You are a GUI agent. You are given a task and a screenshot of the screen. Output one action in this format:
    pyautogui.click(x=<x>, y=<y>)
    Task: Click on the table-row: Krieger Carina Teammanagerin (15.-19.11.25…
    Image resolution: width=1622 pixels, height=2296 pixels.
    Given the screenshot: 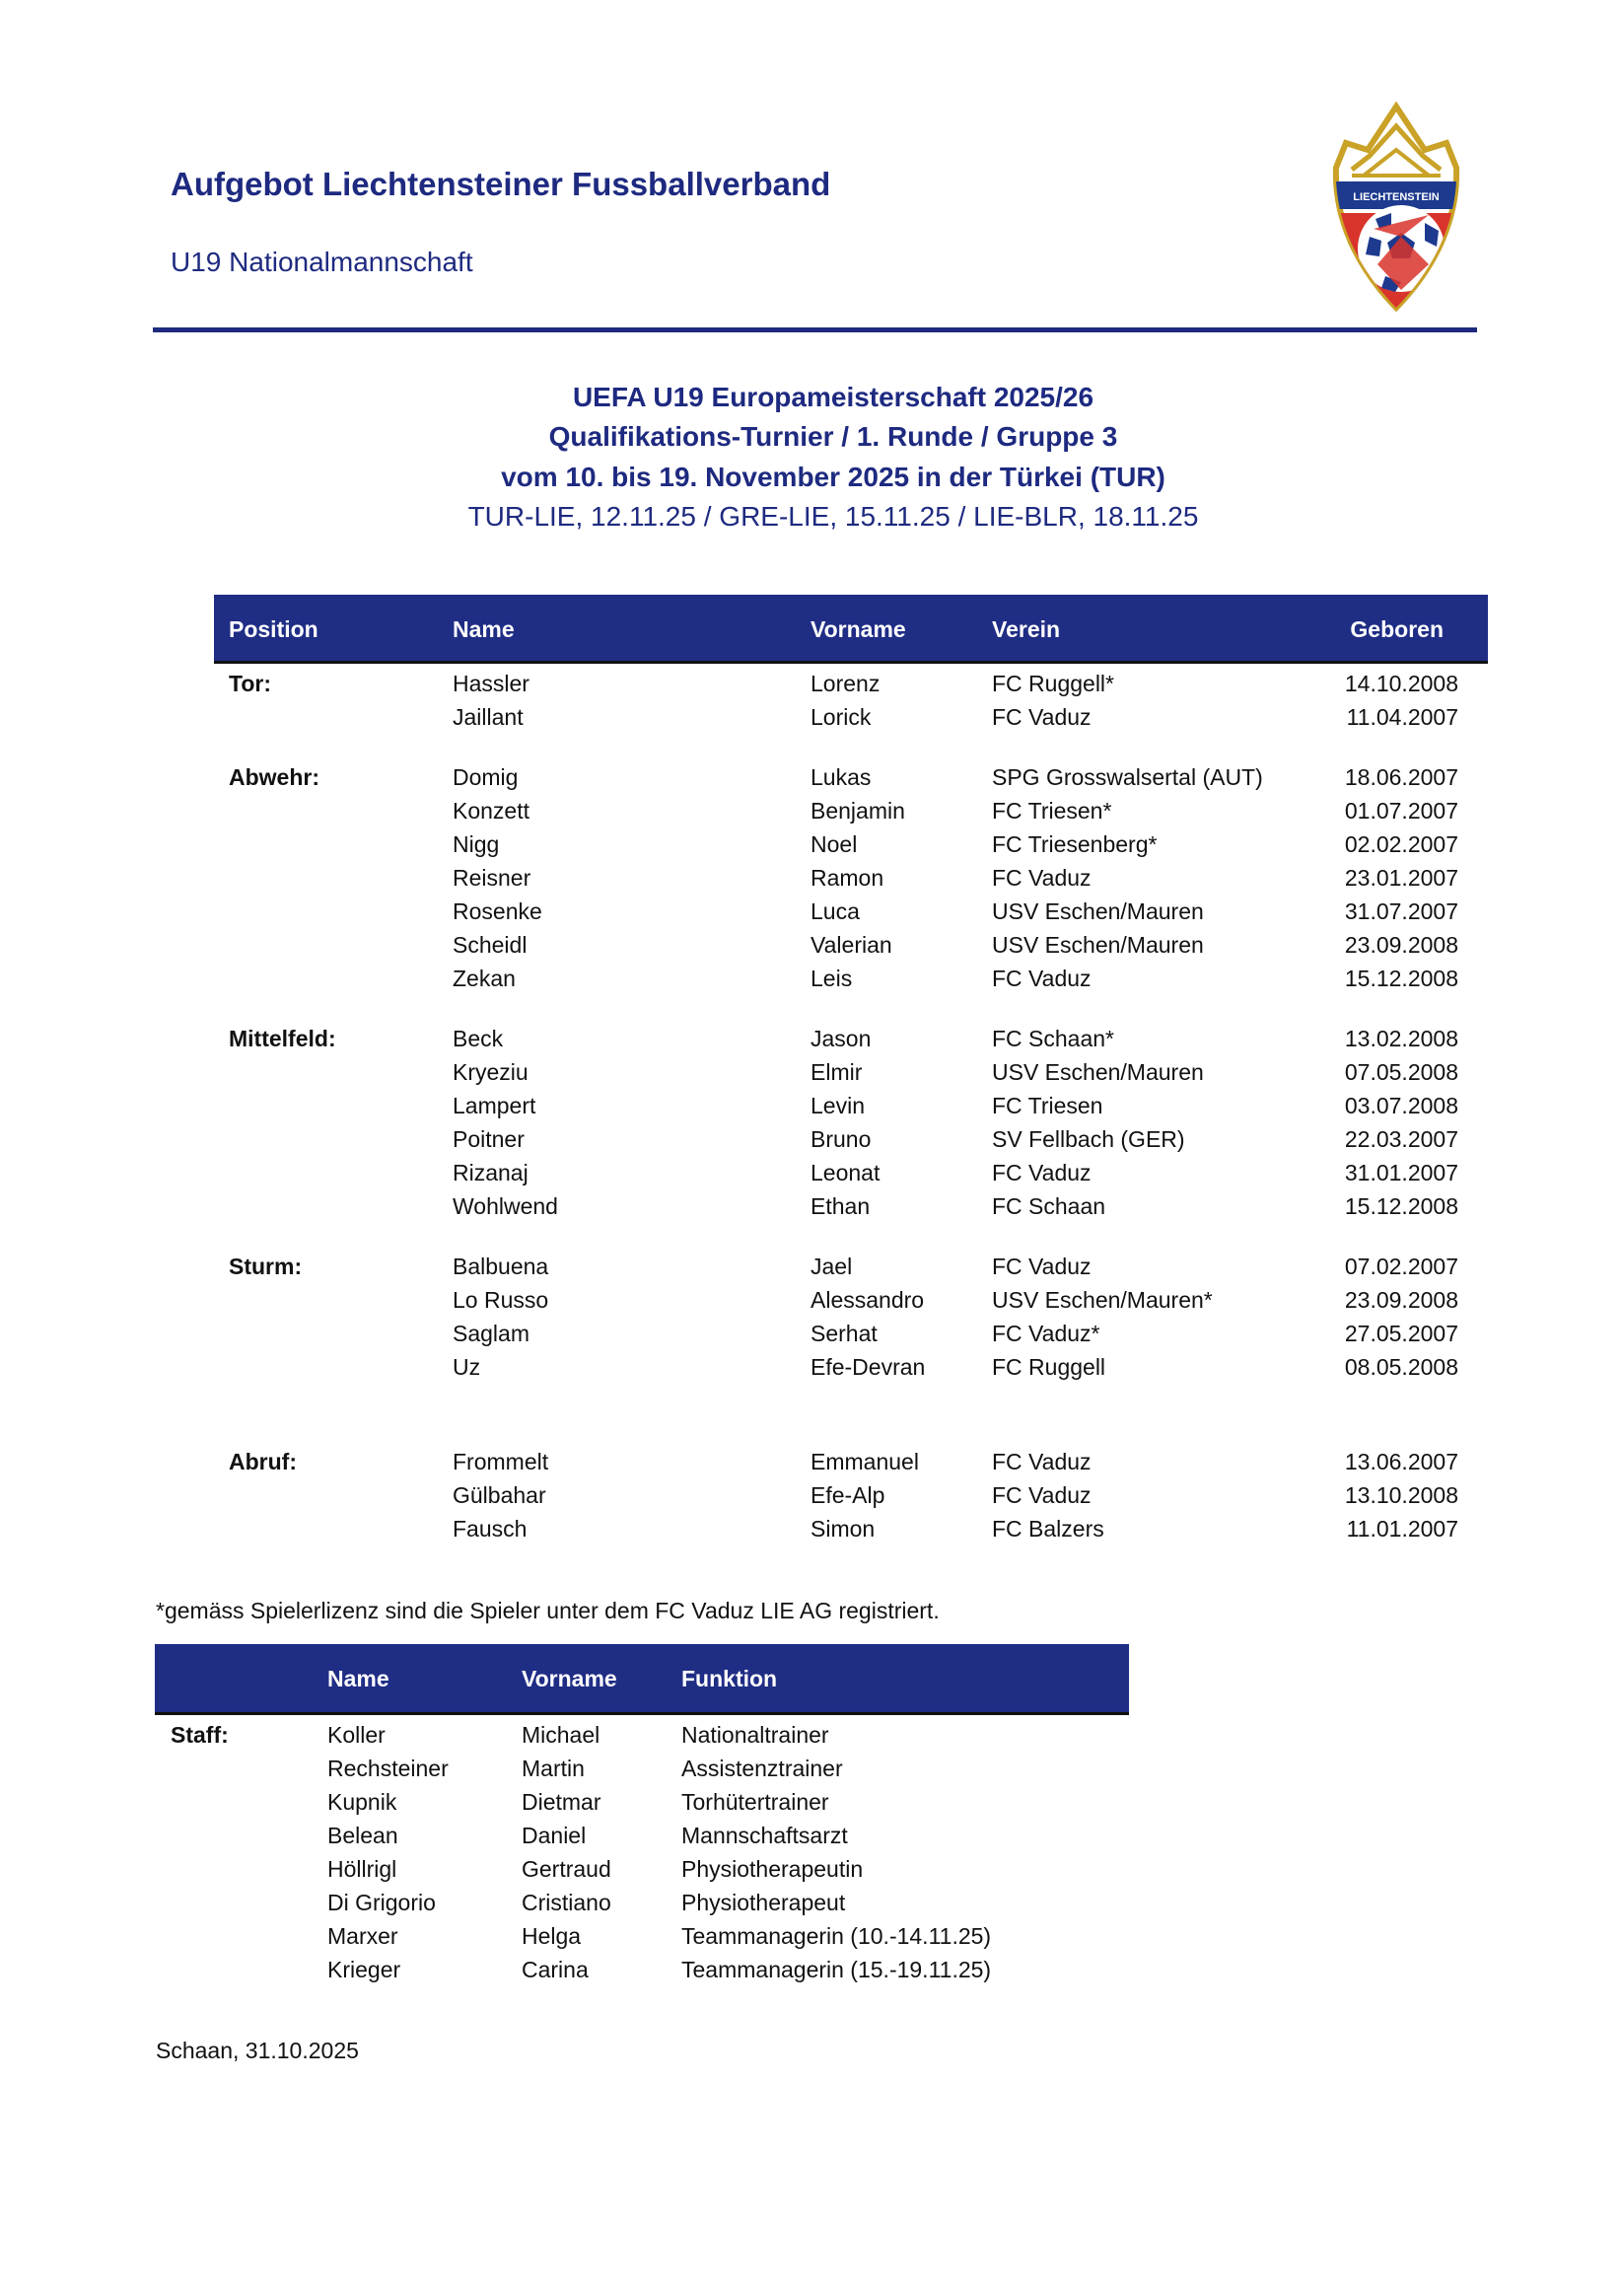 What is the action you would take?
    pyautogui.click(x=642, y=1970)
    